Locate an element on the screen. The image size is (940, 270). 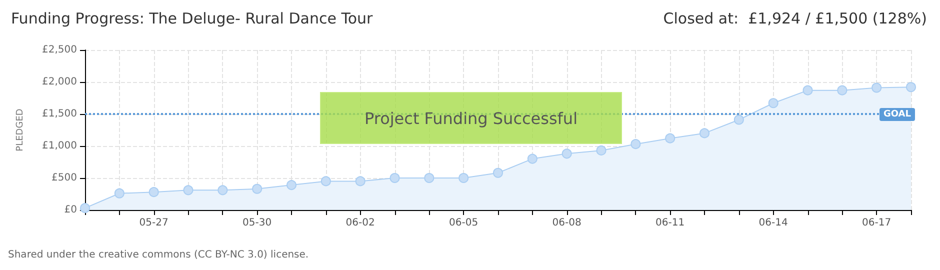
ref-line-label: GOAL is located at coordinates (898, 115).